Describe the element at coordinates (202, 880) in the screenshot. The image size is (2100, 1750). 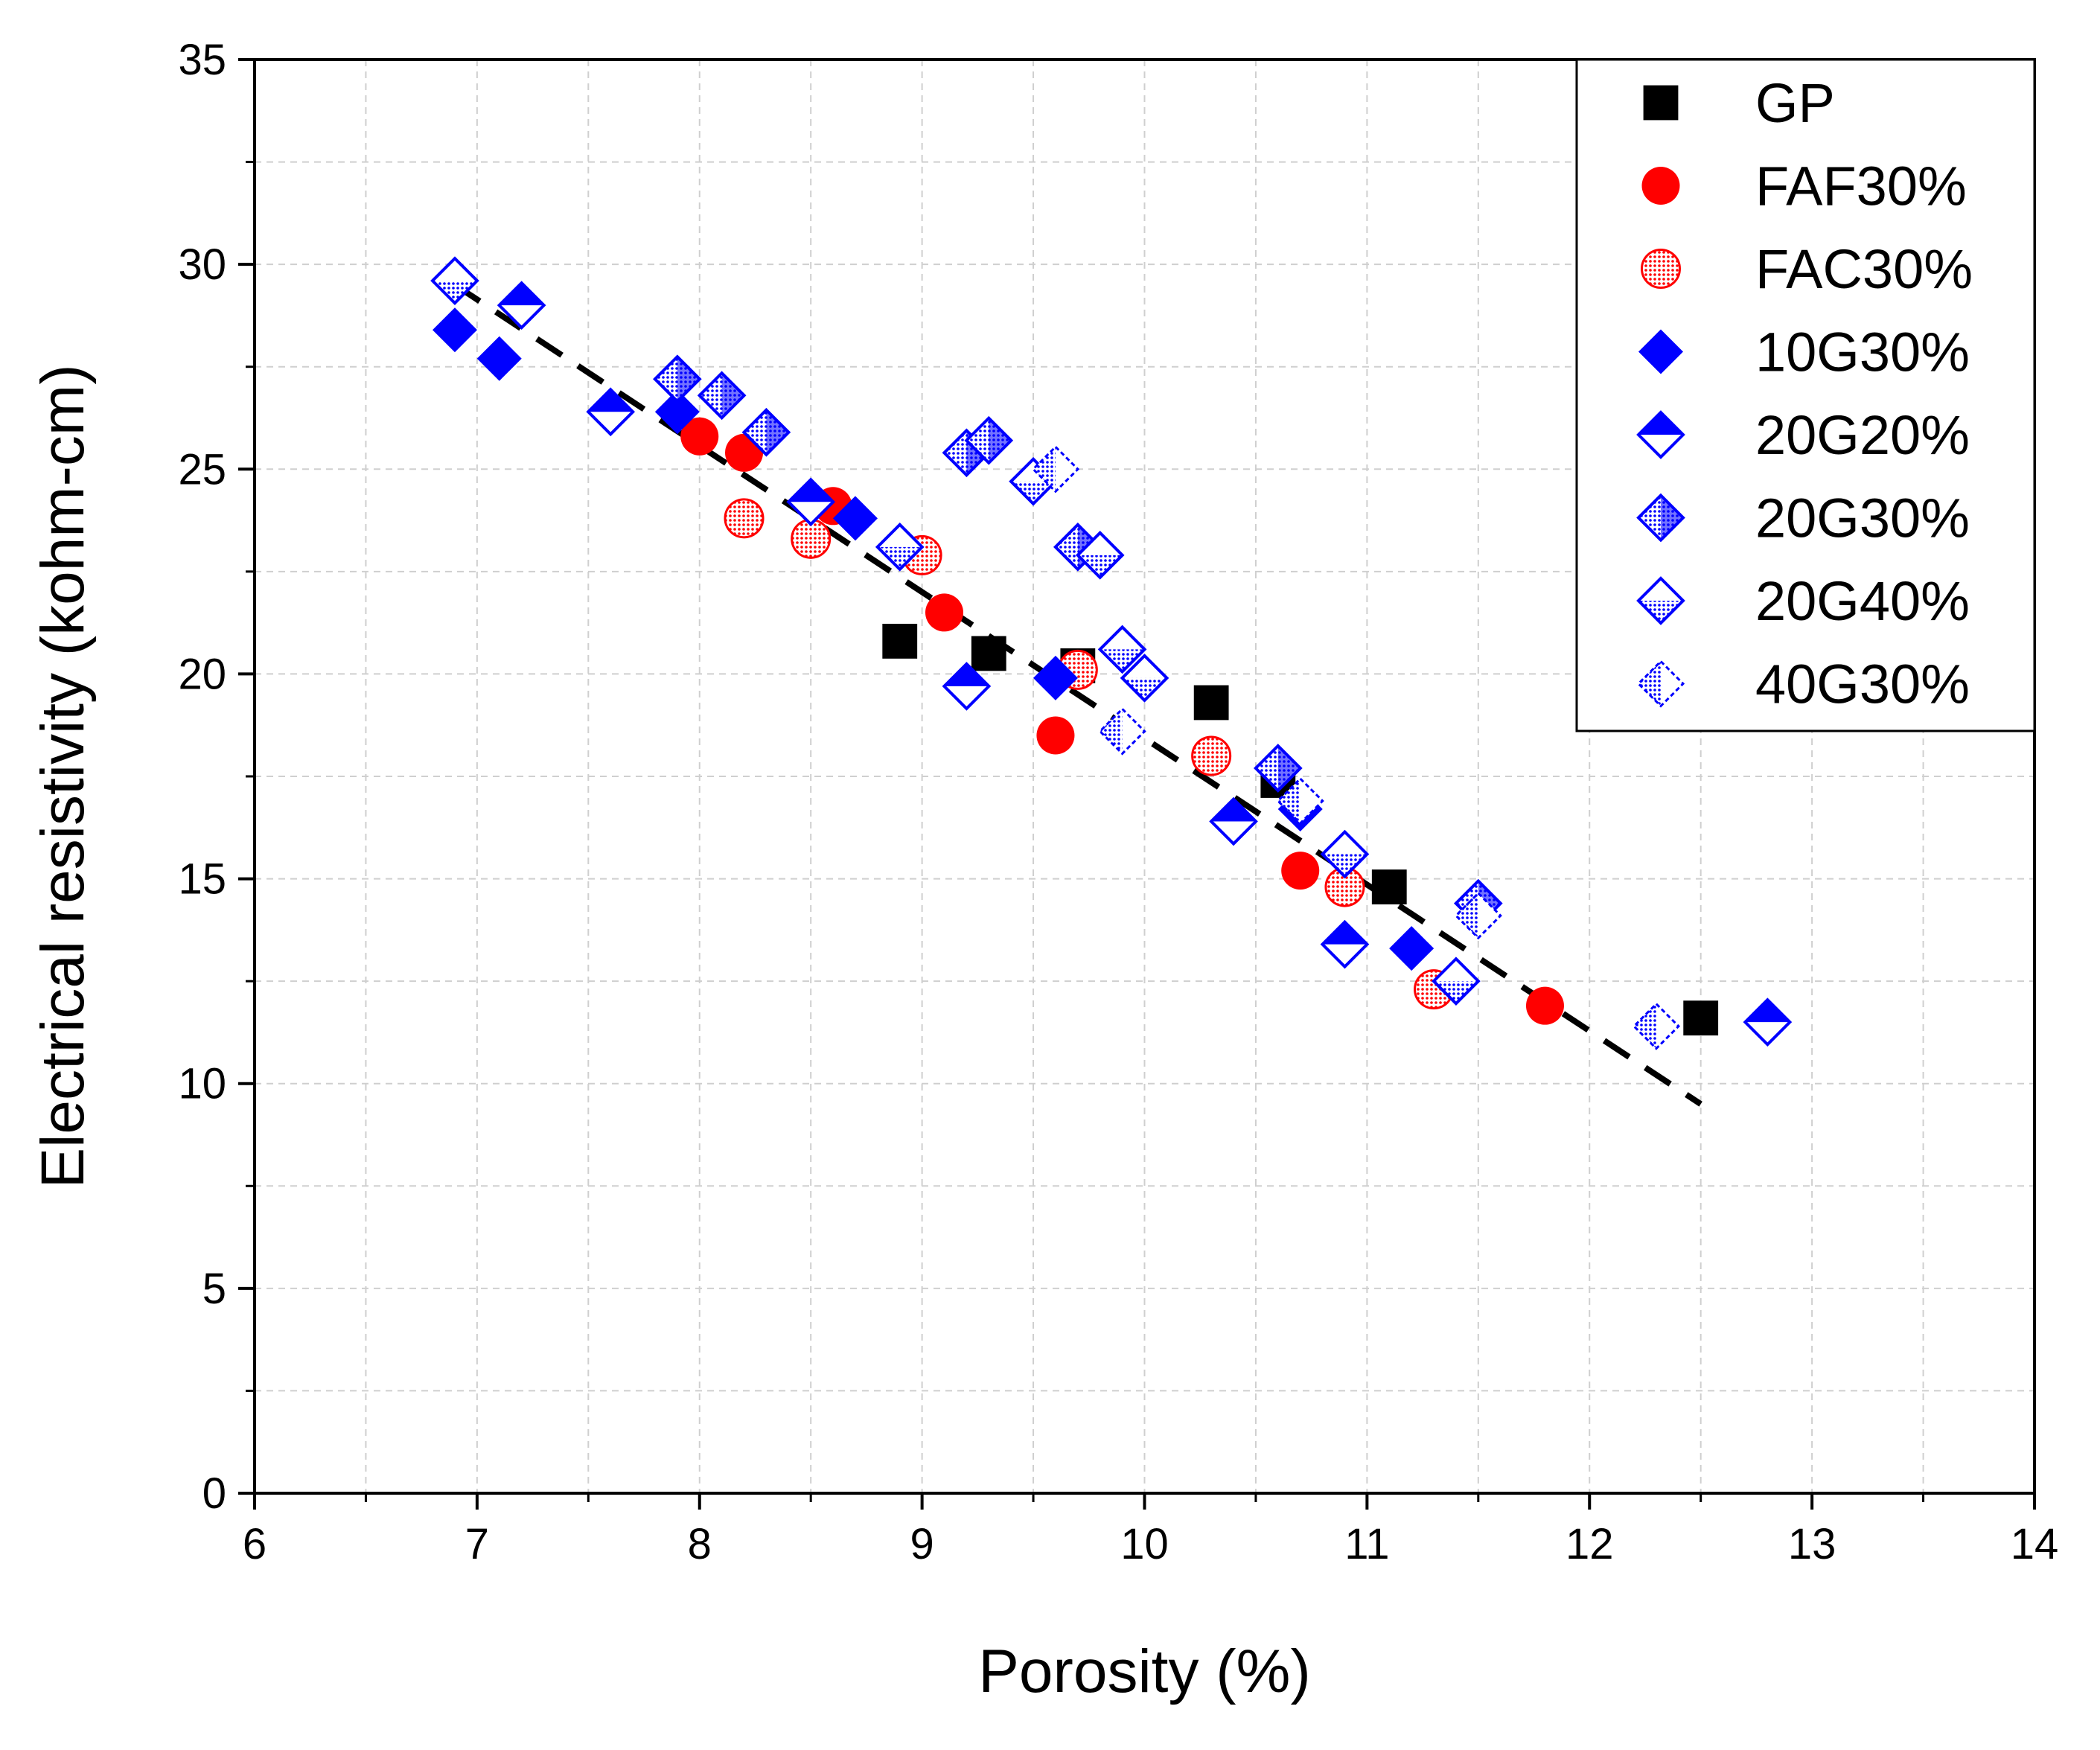
I see `y-tick-label: 15` at that location.